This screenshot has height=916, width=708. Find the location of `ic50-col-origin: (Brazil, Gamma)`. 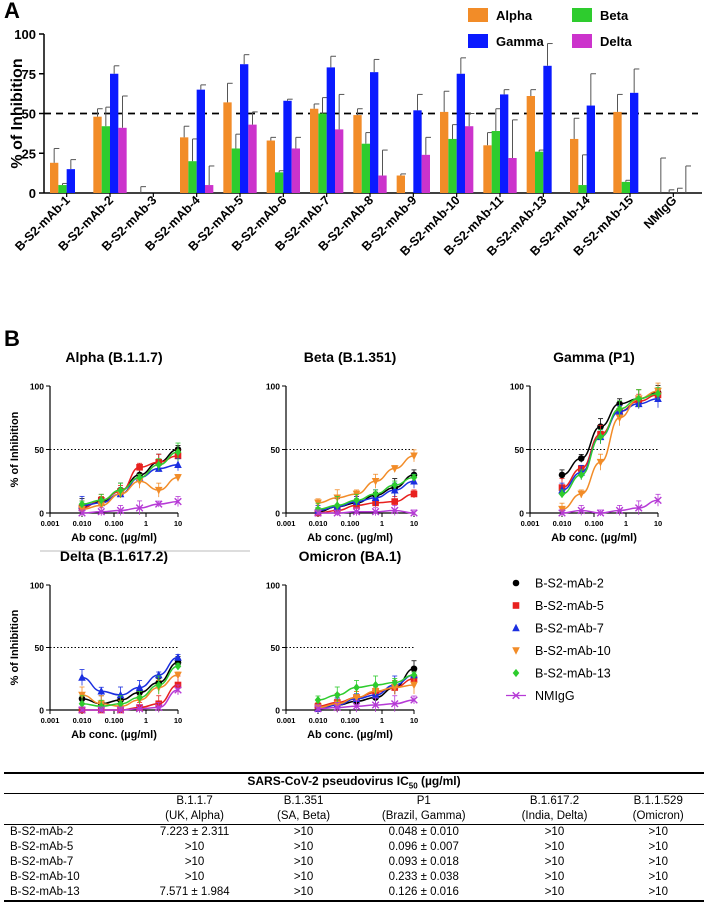

ic50-col-origin: (Brazil, Gamma) is located at coordinates (423, 816).